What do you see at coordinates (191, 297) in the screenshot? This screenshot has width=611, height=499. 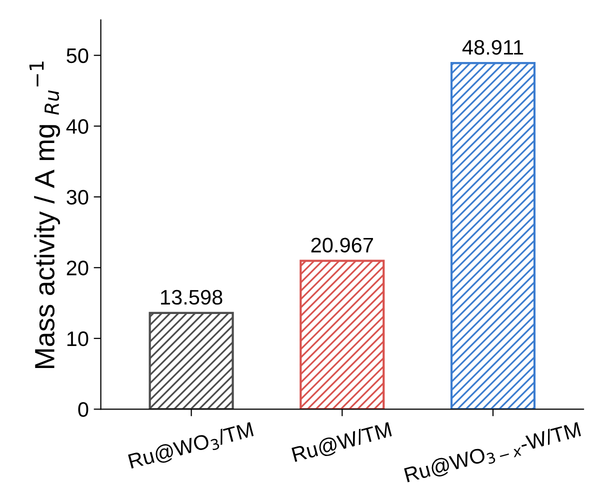 I see `data-label: 13.598` at bounding box center [191, 297].